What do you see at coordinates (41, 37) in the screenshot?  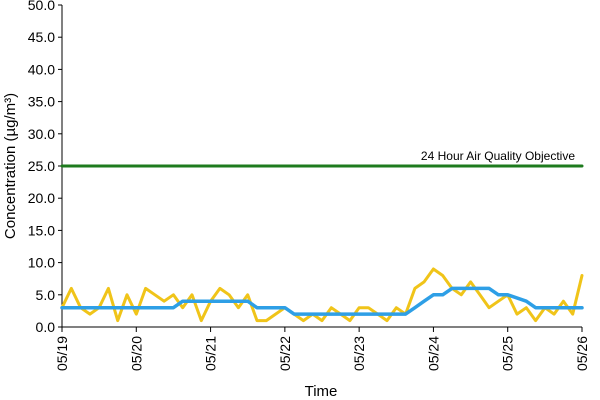 I see `y-tick-label: 45.0` at bounding box center [41, 37].